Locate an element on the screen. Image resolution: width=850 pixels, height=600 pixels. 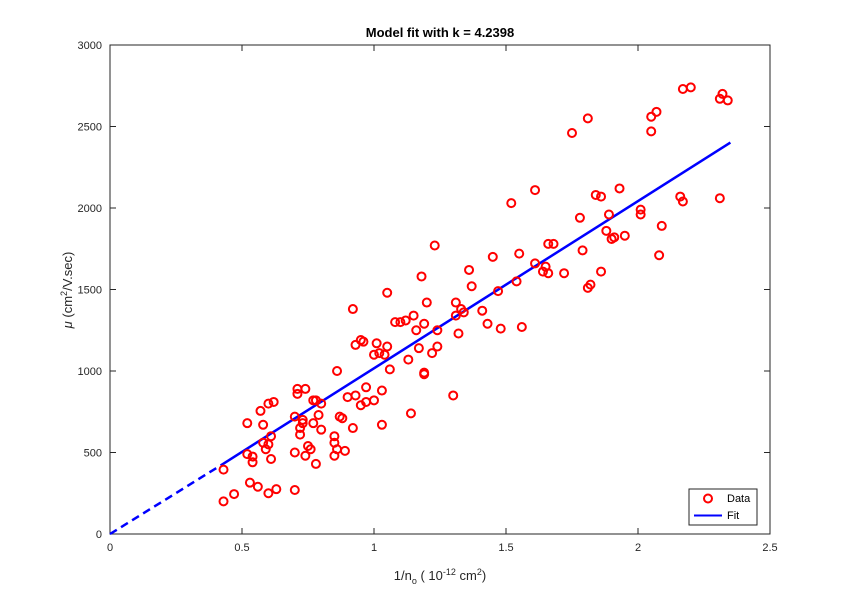
y-tick-label: 2500 is located at coordinates (90, 128).